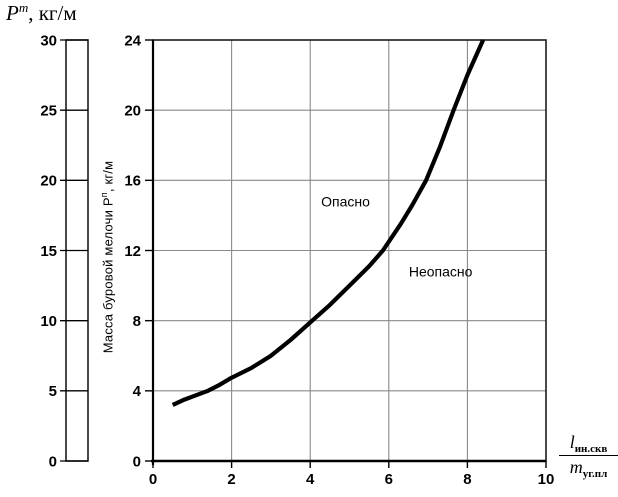 This screenshot has width=618, height=497. Describe the element at coordinates (48, 321) in the screenshot. I see `secondary-scale-tick-label: 10` at that location.